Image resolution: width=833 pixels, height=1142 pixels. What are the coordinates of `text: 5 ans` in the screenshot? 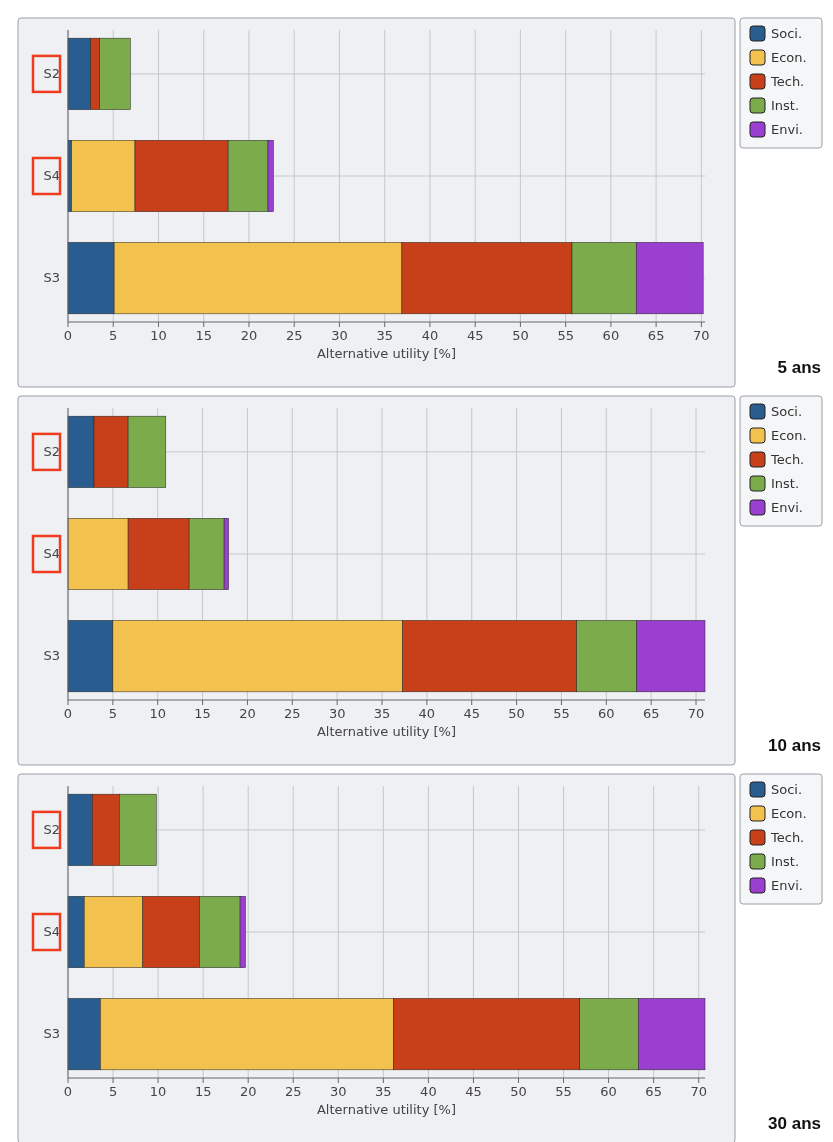 It's located at (799, 367).